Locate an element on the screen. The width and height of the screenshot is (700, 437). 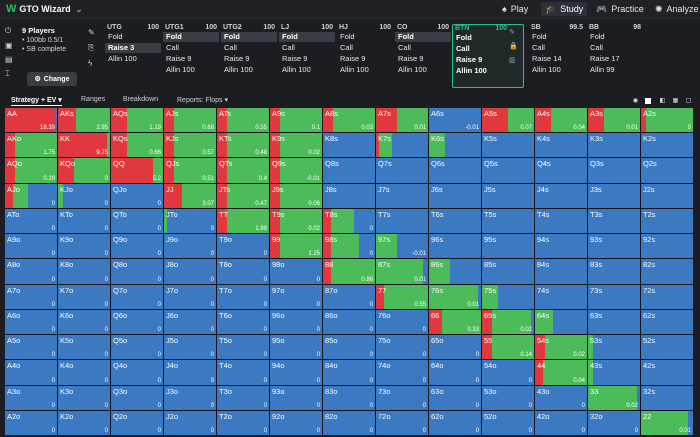
hand-cell-QJs: QJs 0.51 is located at coordinates (190, 170).